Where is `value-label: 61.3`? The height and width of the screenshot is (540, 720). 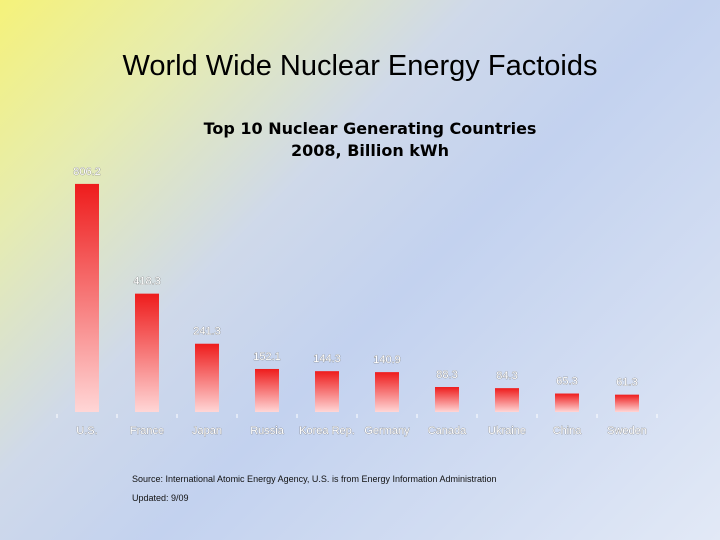 value-label: 61.3 is located at coordinates (626, 383).